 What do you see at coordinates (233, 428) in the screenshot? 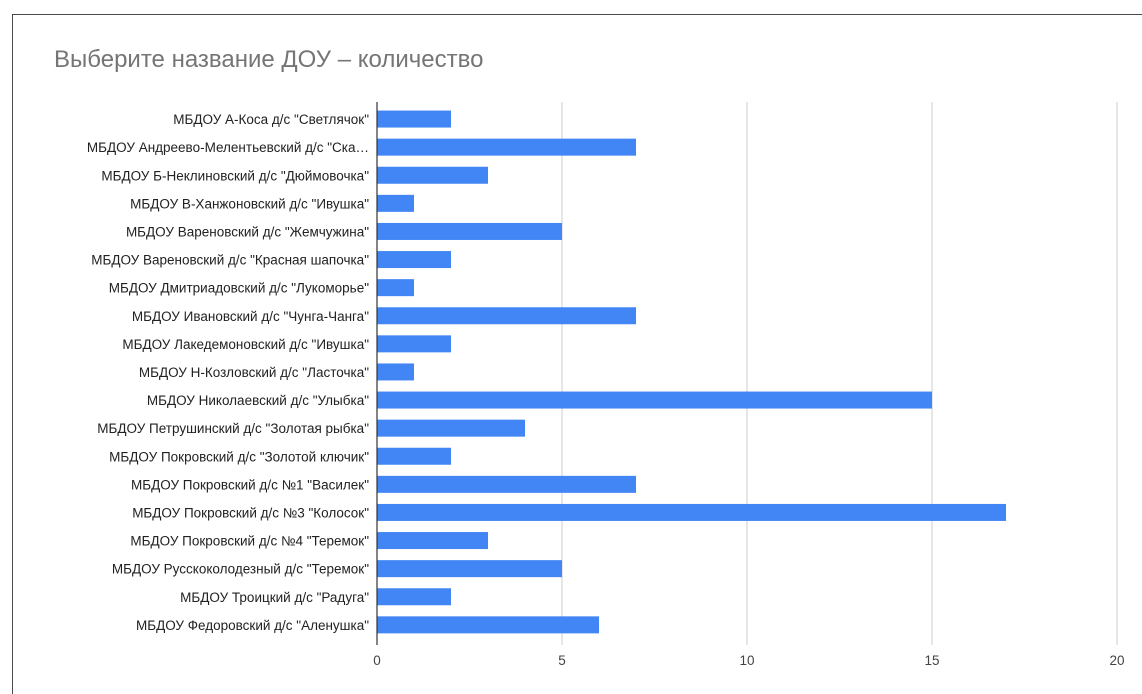
I see `category-label-11: МБДОУ Петрушинский д/с "Золотая рыбка"` at bounding box center [233, 428].